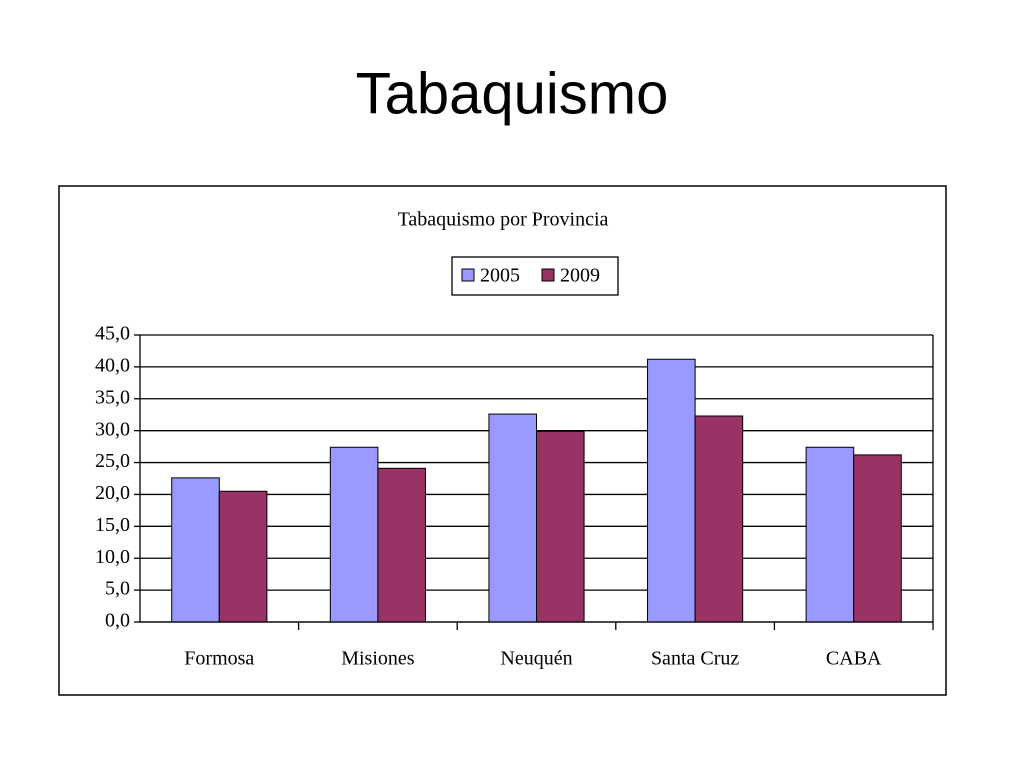 The width and height of the screenshot is (1024, 768). I want to click on legend-label: 2009, so click(580, 276).